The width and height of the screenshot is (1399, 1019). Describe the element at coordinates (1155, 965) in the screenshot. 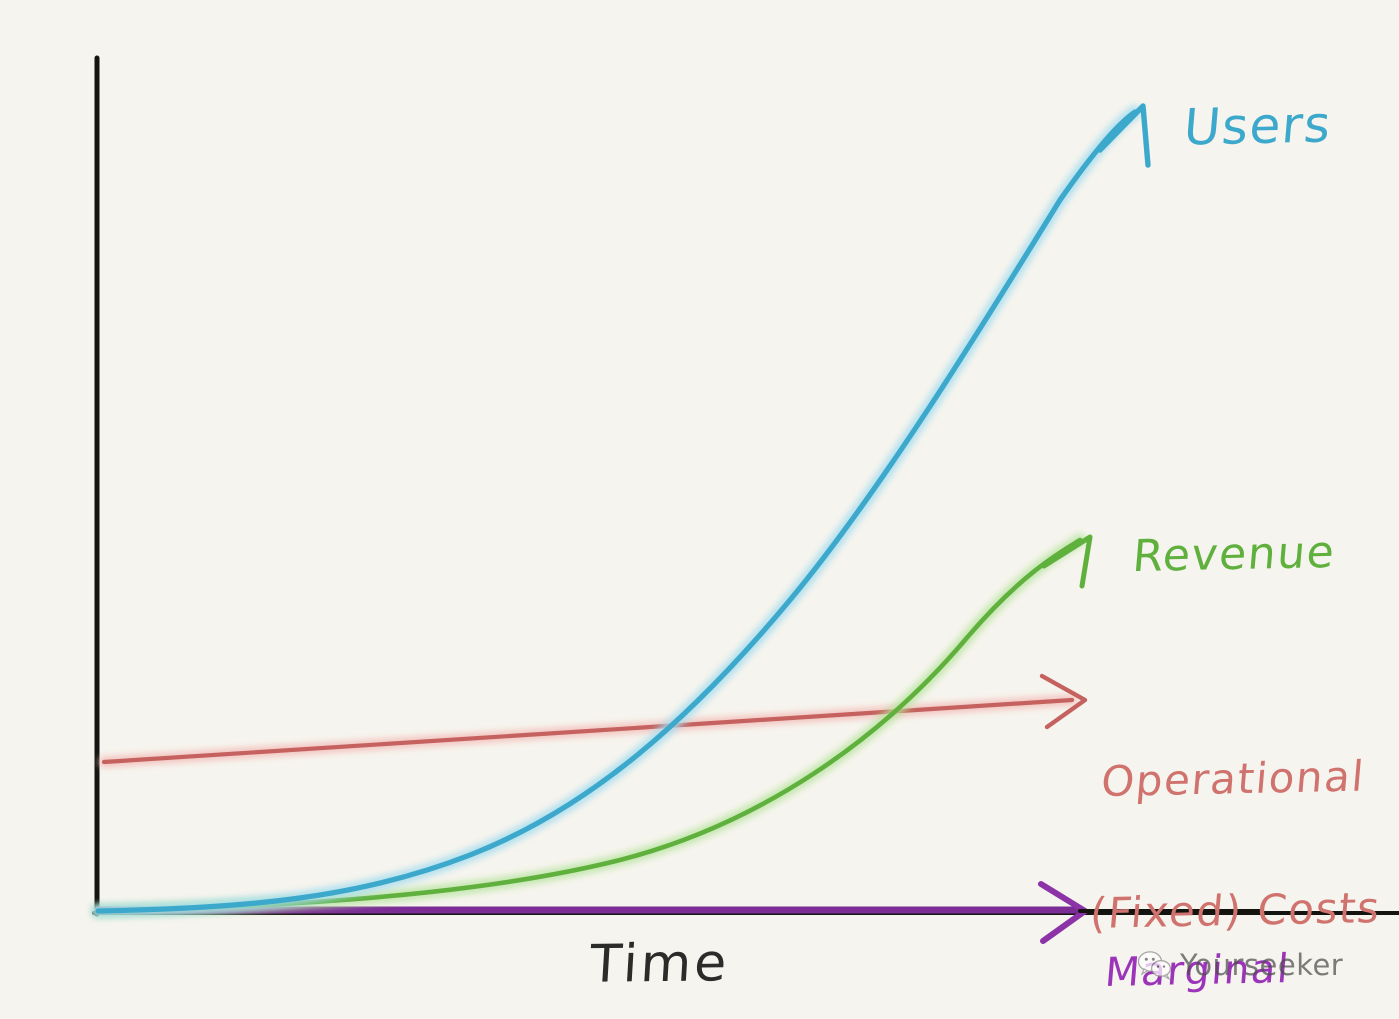

I see `wechat-icon` at that location.